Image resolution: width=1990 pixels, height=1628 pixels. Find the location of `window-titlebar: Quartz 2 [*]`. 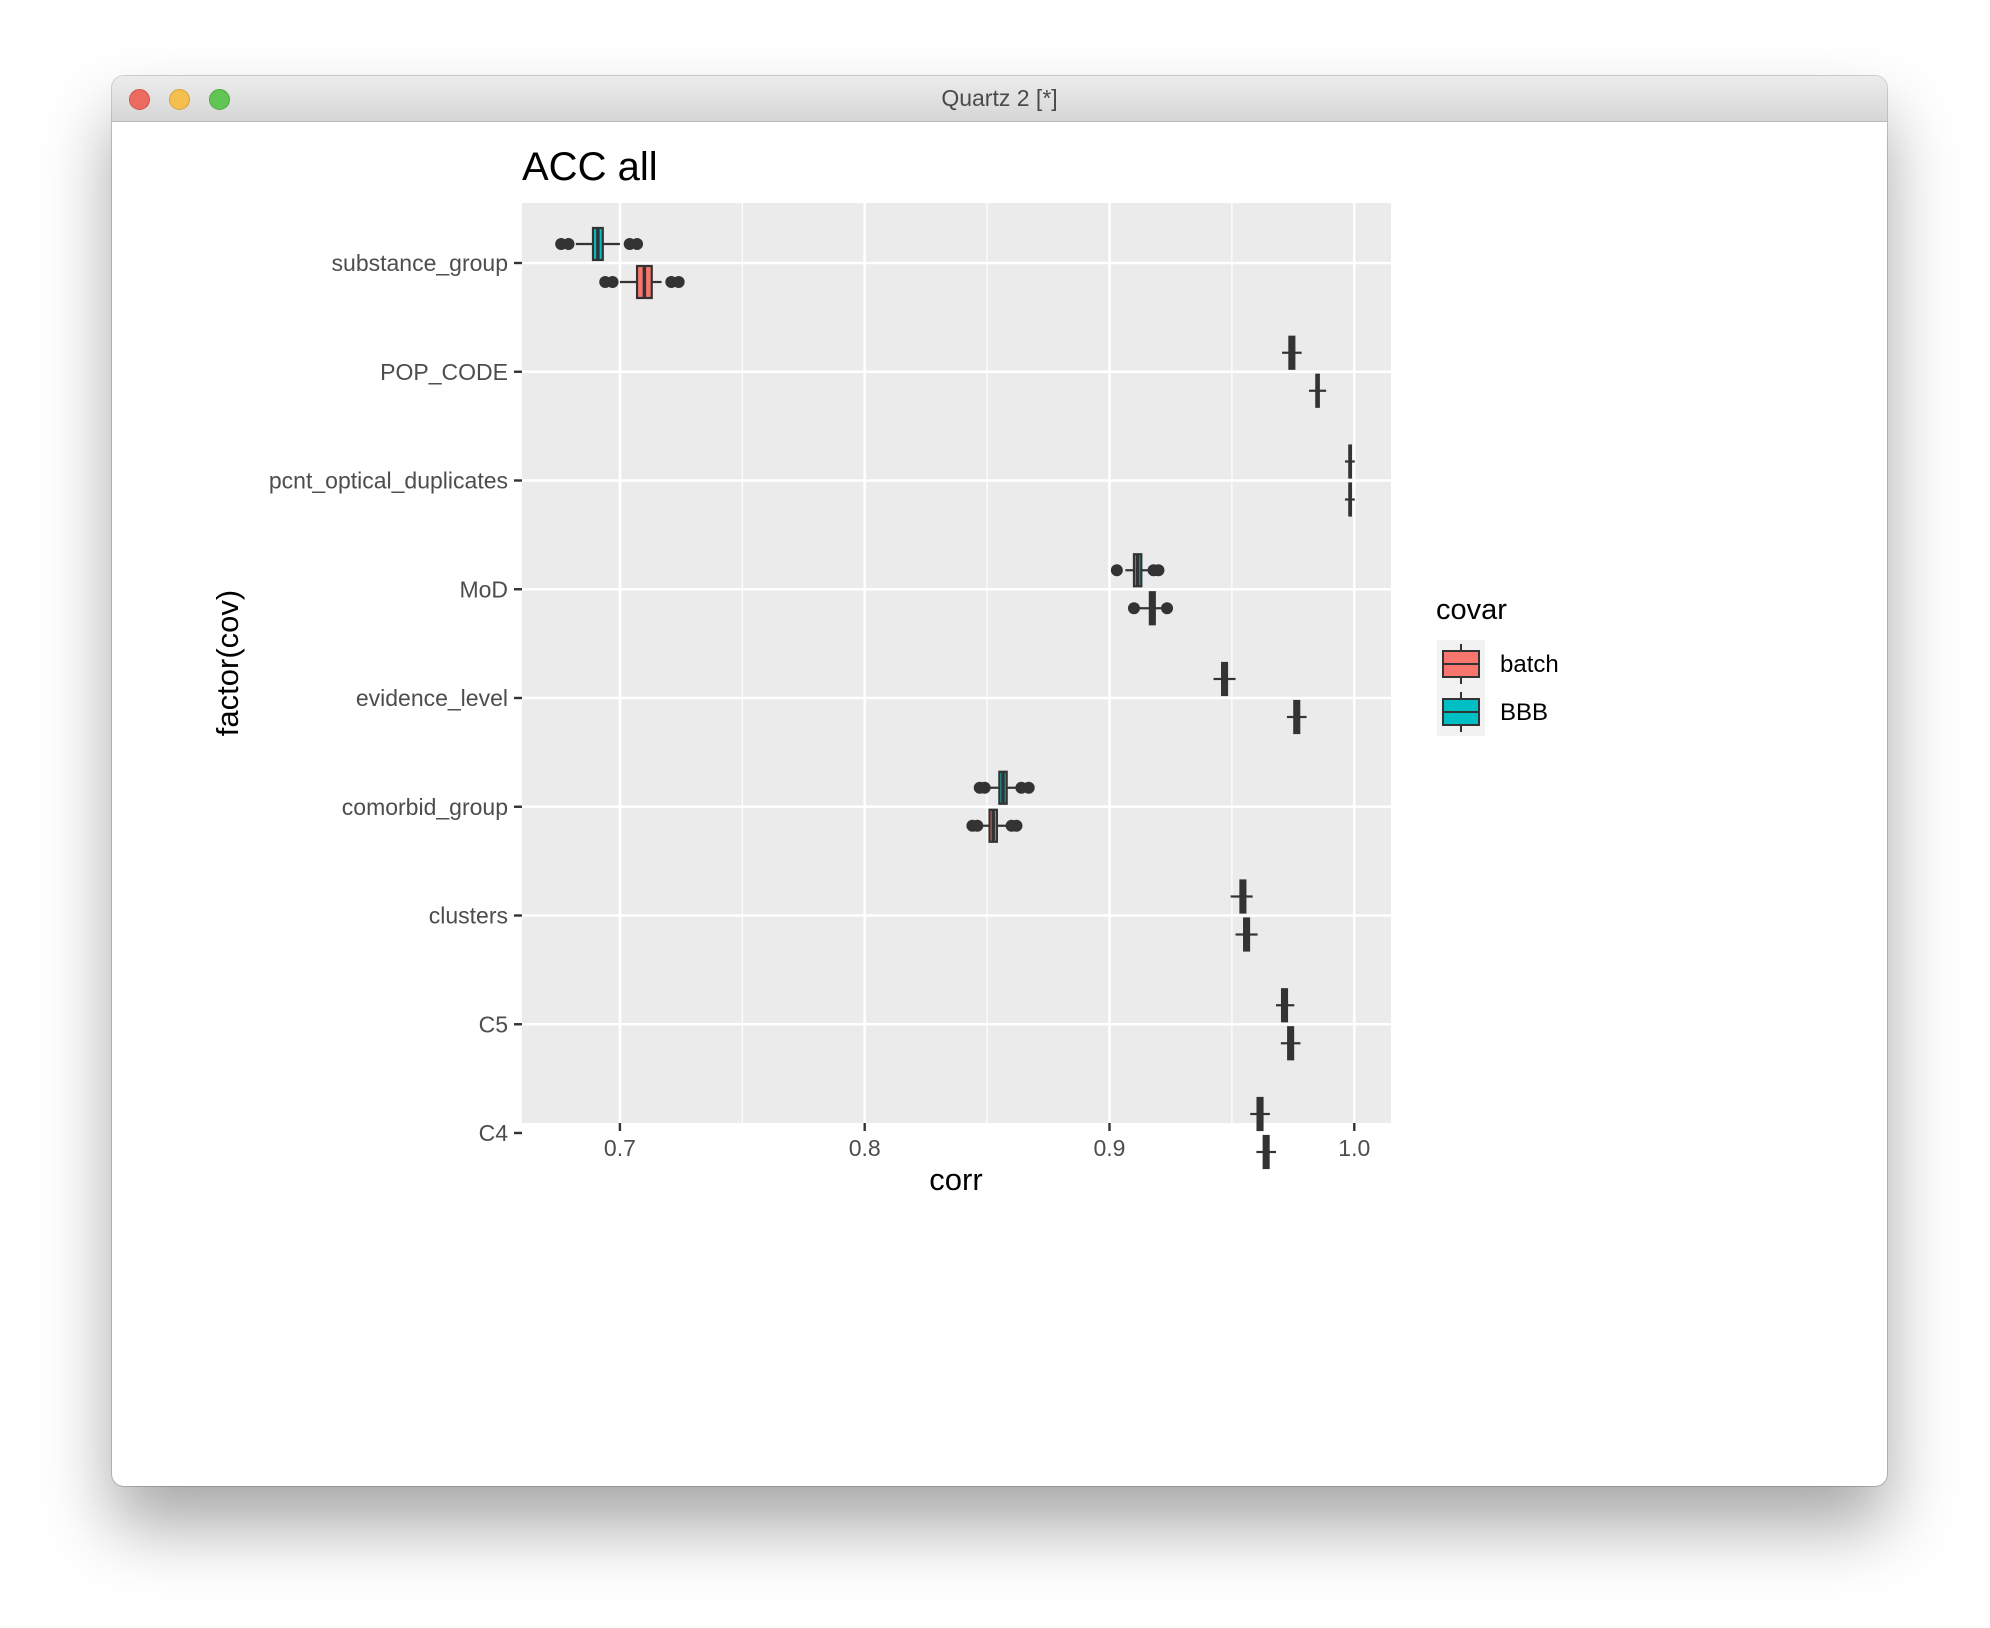

window-titlebar: Quartz 2 [*] is located at coordinates (999, 99).